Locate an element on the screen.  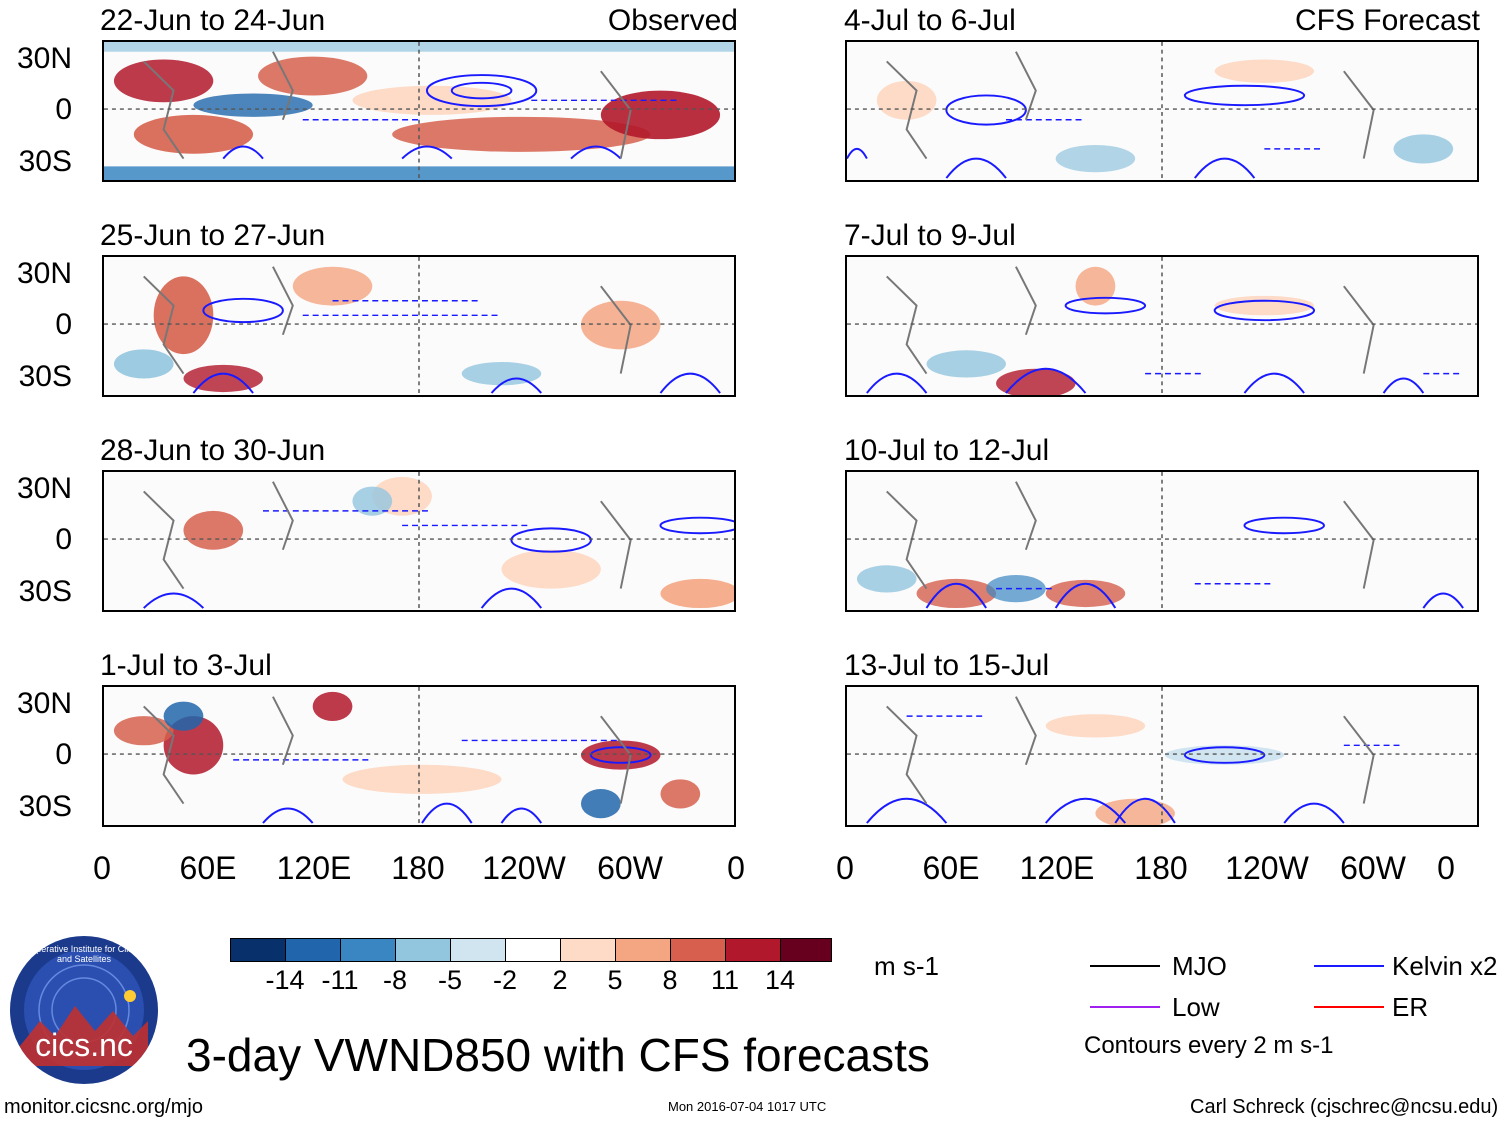
mjo-legend-label: MJO is located at coordinates (1199, 966).